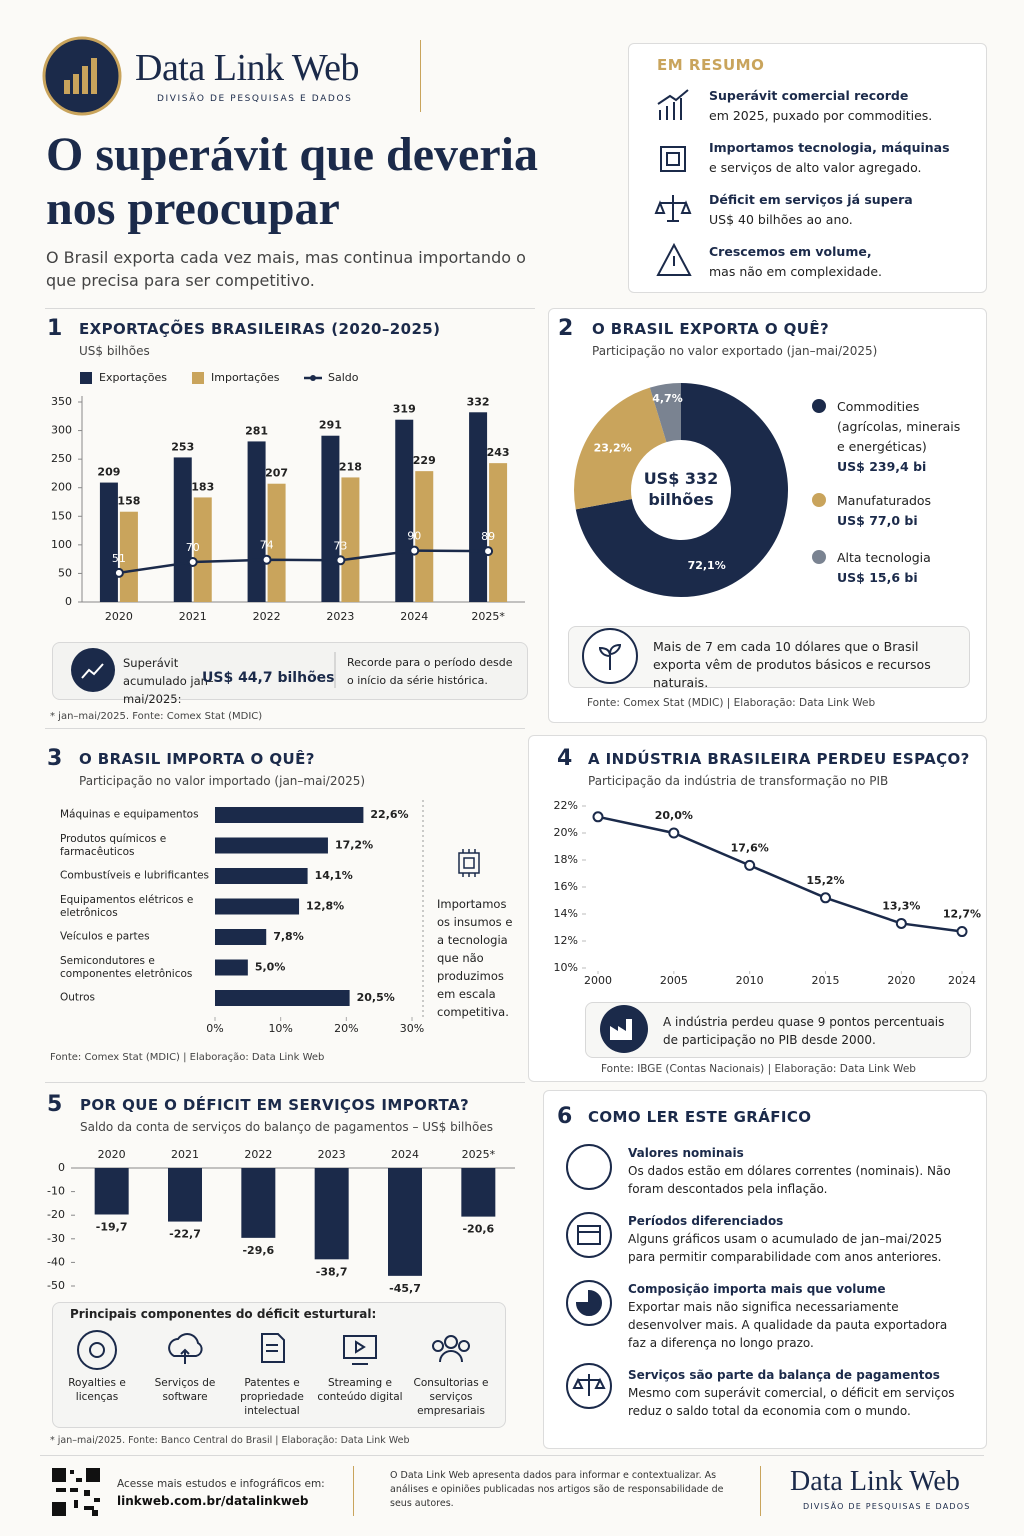 The height and width of the screenshot is (1536, 1024). What do you see at coordinates (899, 511) in the screenshot?
I see `legend-item: Manufaturados US$ 77,0 bi` at bounding box center [899, 511].